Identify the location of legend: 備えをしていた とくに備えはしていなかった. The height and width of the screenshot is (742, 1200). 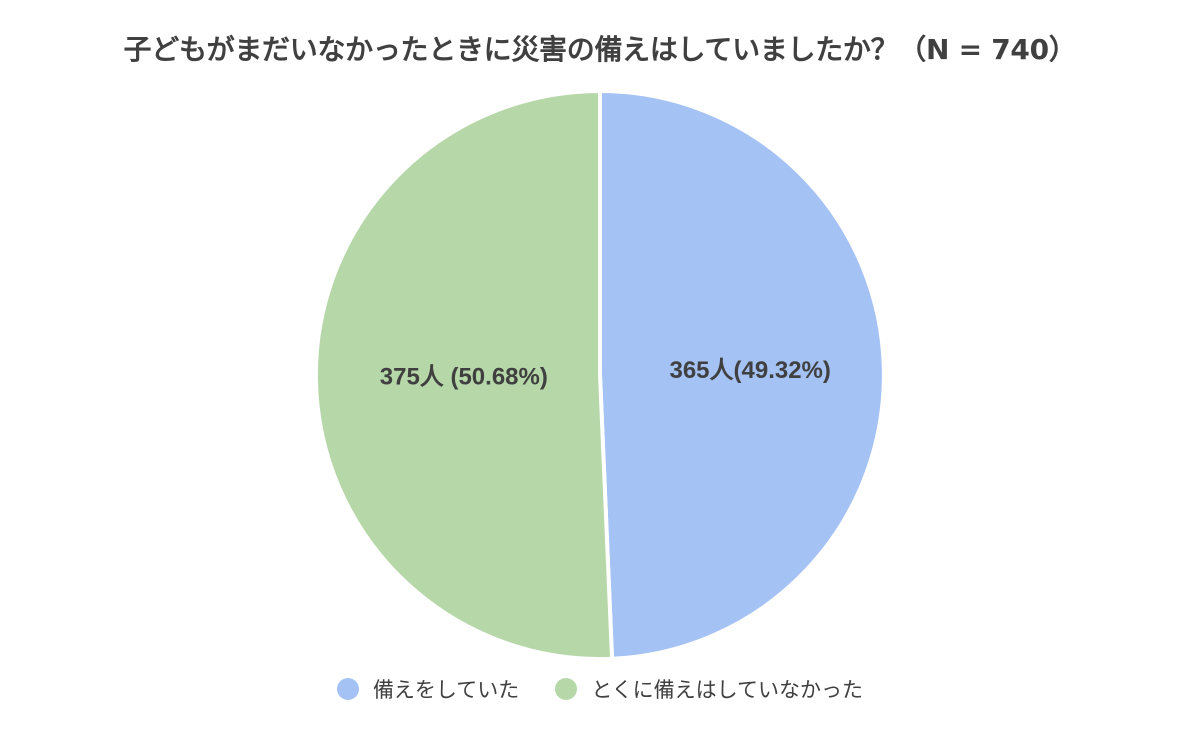
(600, 689).